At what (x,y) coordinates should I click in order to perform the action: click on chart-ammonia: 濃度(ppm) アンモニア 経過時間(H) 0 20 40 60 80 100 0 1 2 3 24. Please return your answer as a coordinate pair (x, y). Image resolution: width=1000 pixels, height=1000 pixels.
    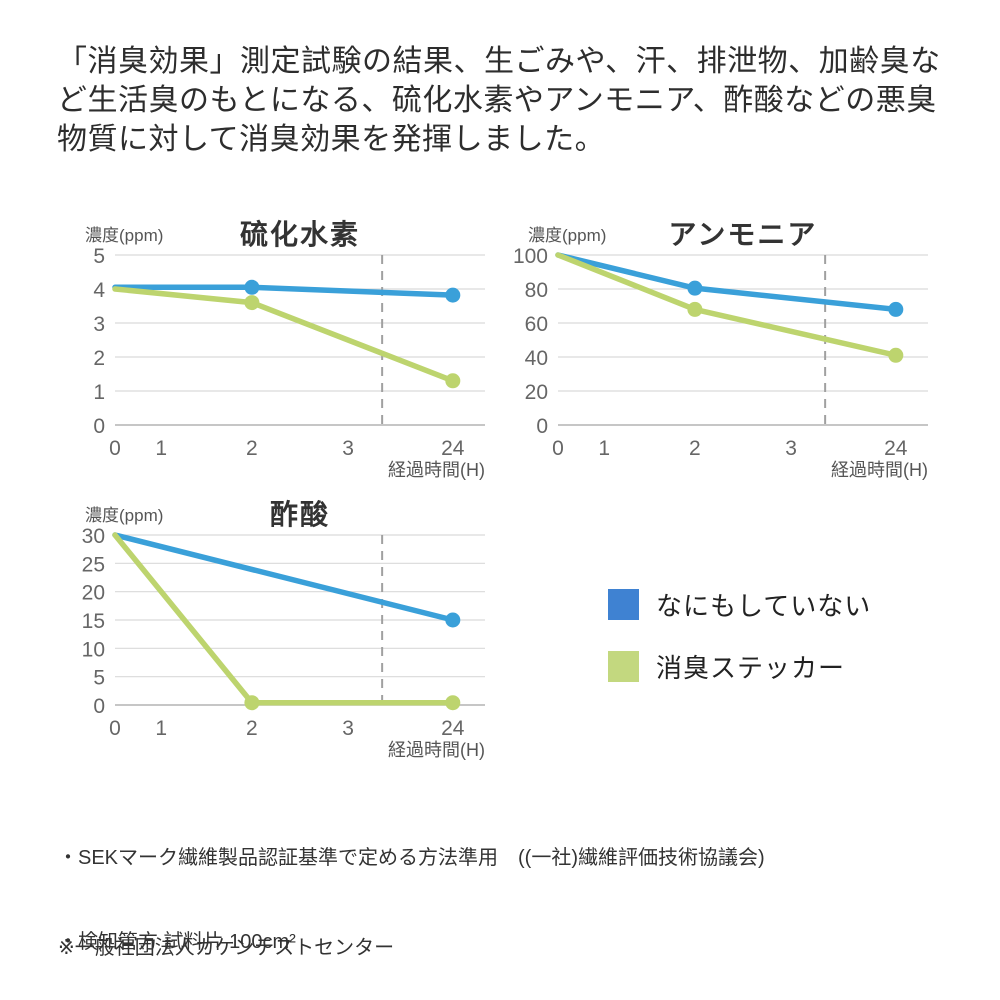
    Looking at the image, I should click on (723, 346).